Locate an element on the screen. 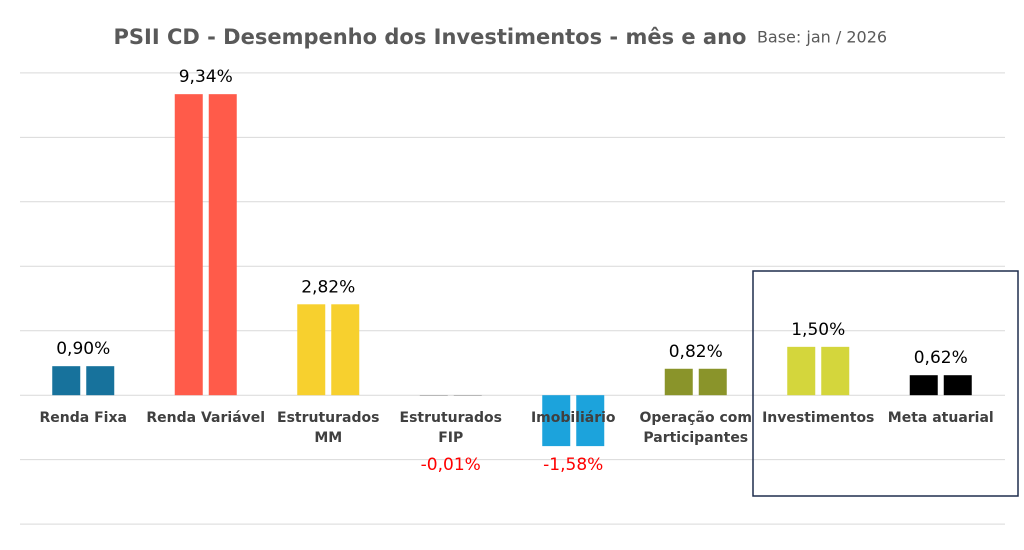 The image size is (1024, 550). highlight-box is located at coordinates (885, 383).